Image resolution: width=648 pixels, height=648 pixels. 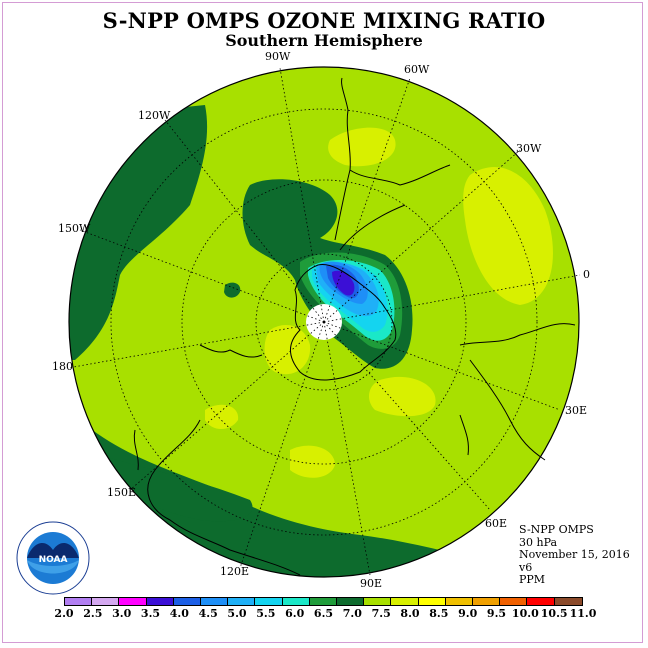 I want to click on colorbar-tick-label: 6.0, so click(x=295, y=613).